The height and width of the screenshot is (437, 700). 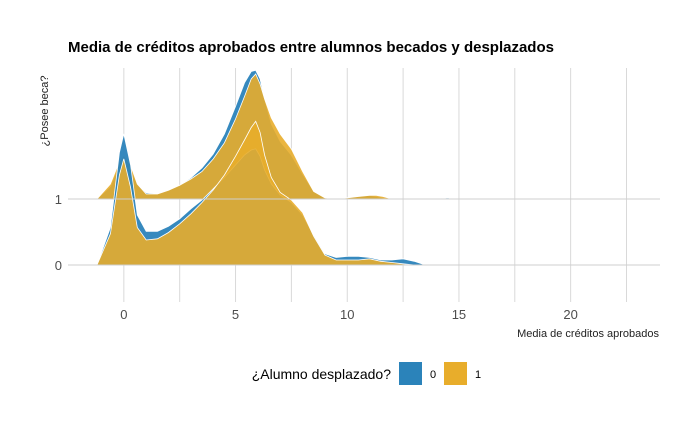 I want to click on x-tick-label: 10, so click(x=347, y=314).